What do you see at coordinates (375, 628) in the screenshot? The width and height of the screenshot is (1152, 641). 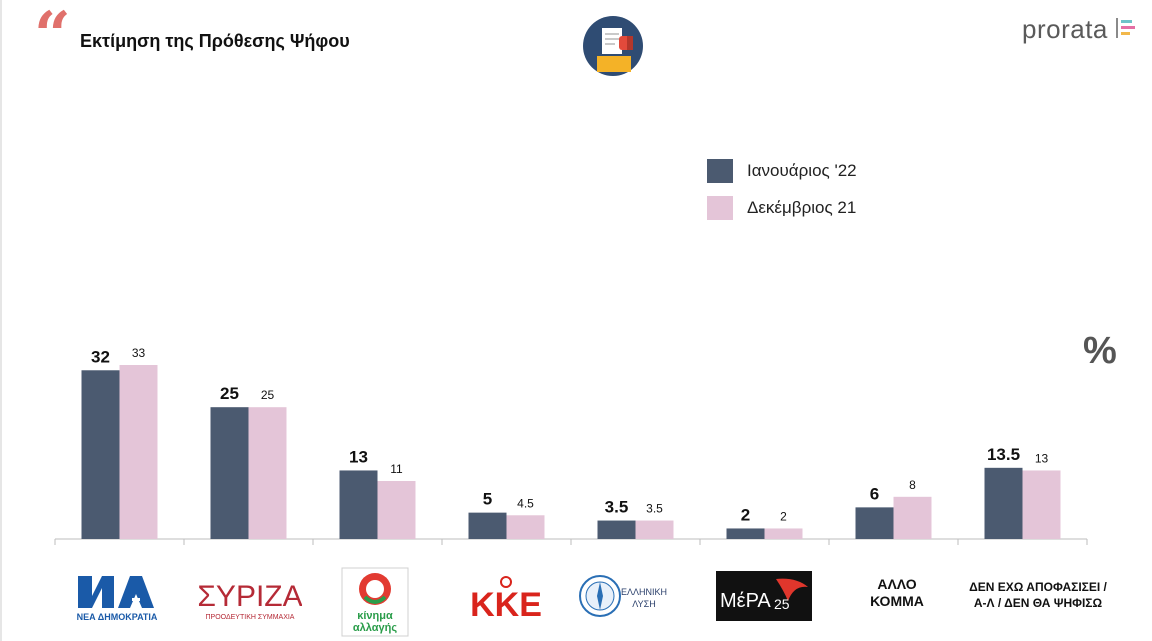 I see `kinal-logo-line2: αλλαγής` at bounding box center [375, 628].